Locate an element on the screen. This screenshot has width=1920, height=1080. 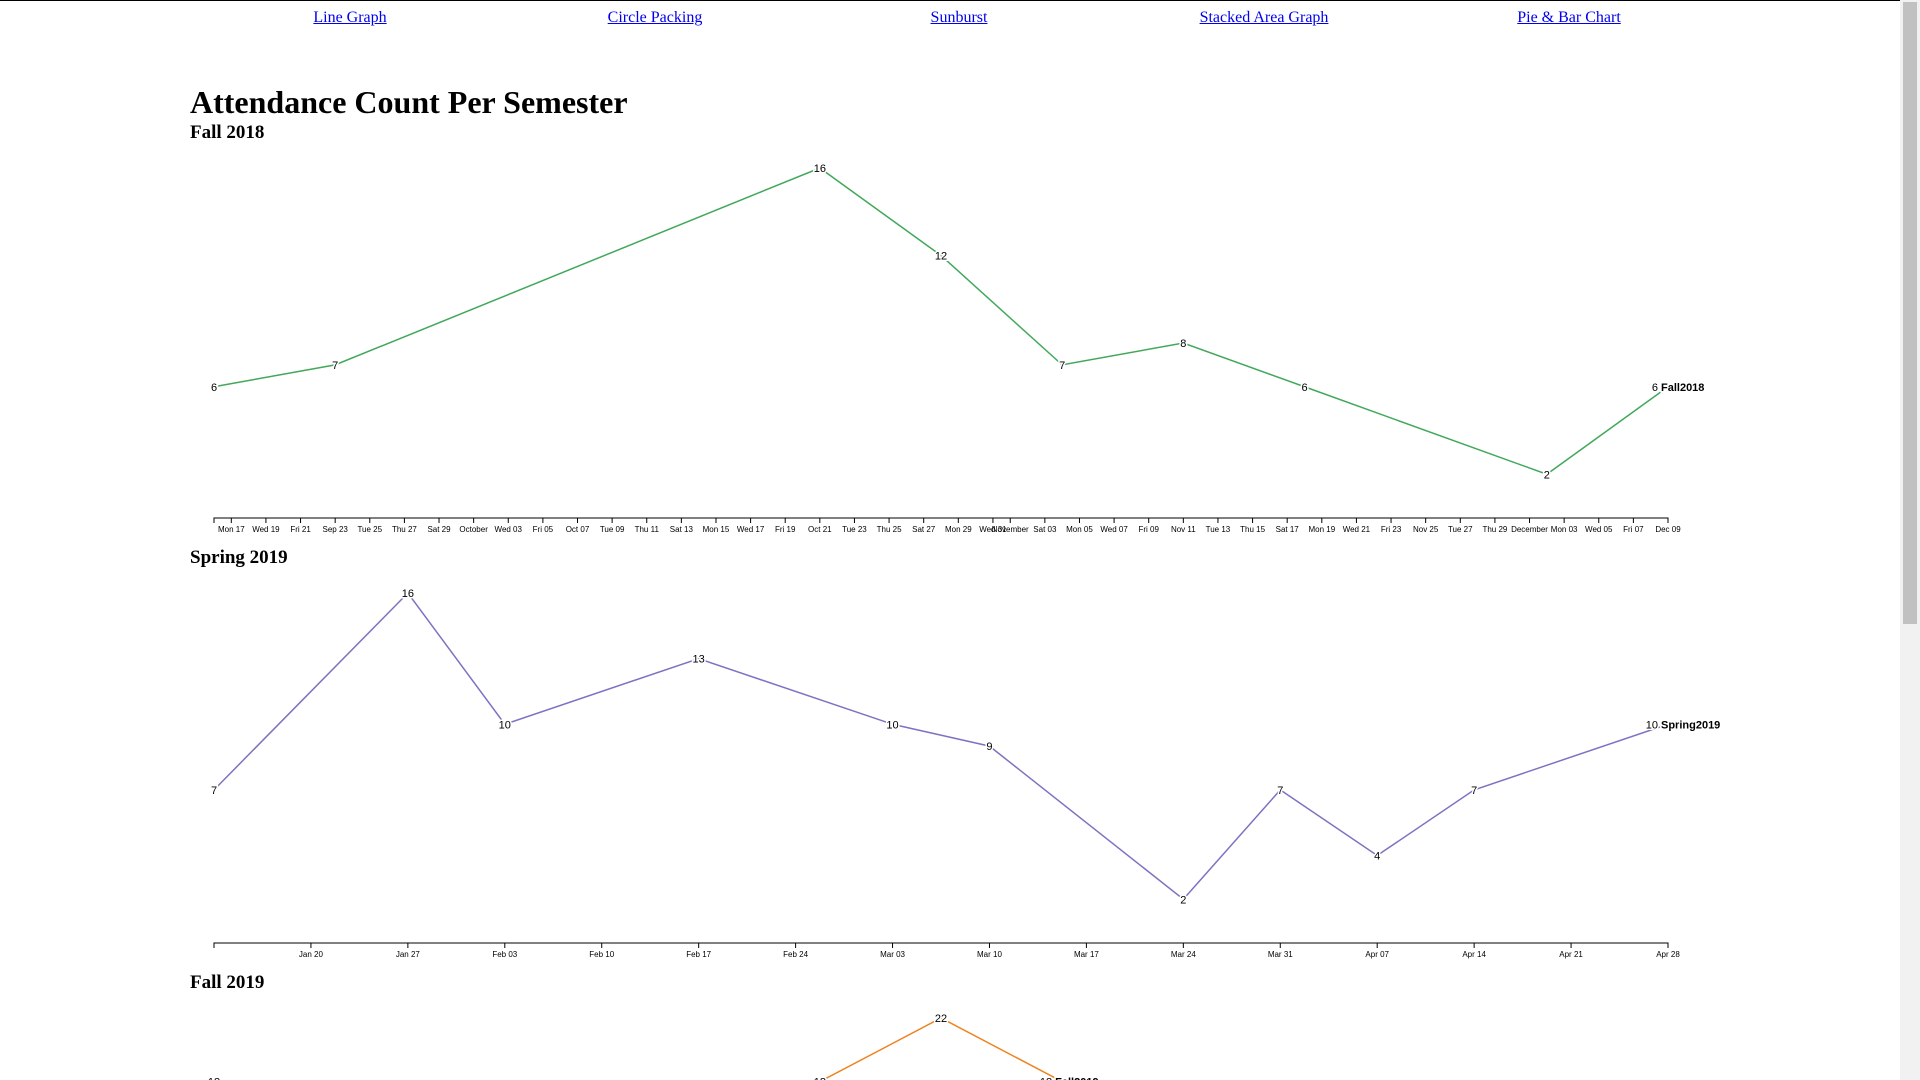
x-tick-label: Feb 17 is located at coordinates (698, 954).